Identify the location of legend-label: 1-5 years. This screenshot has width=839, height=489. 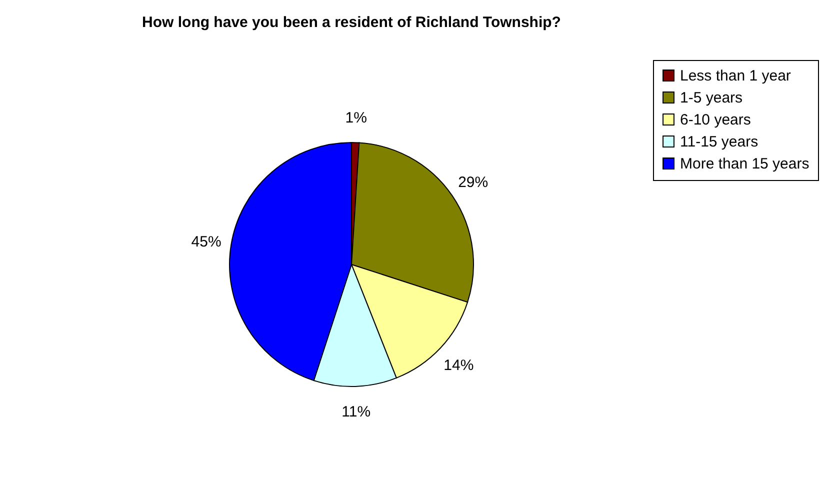
(711, 98).